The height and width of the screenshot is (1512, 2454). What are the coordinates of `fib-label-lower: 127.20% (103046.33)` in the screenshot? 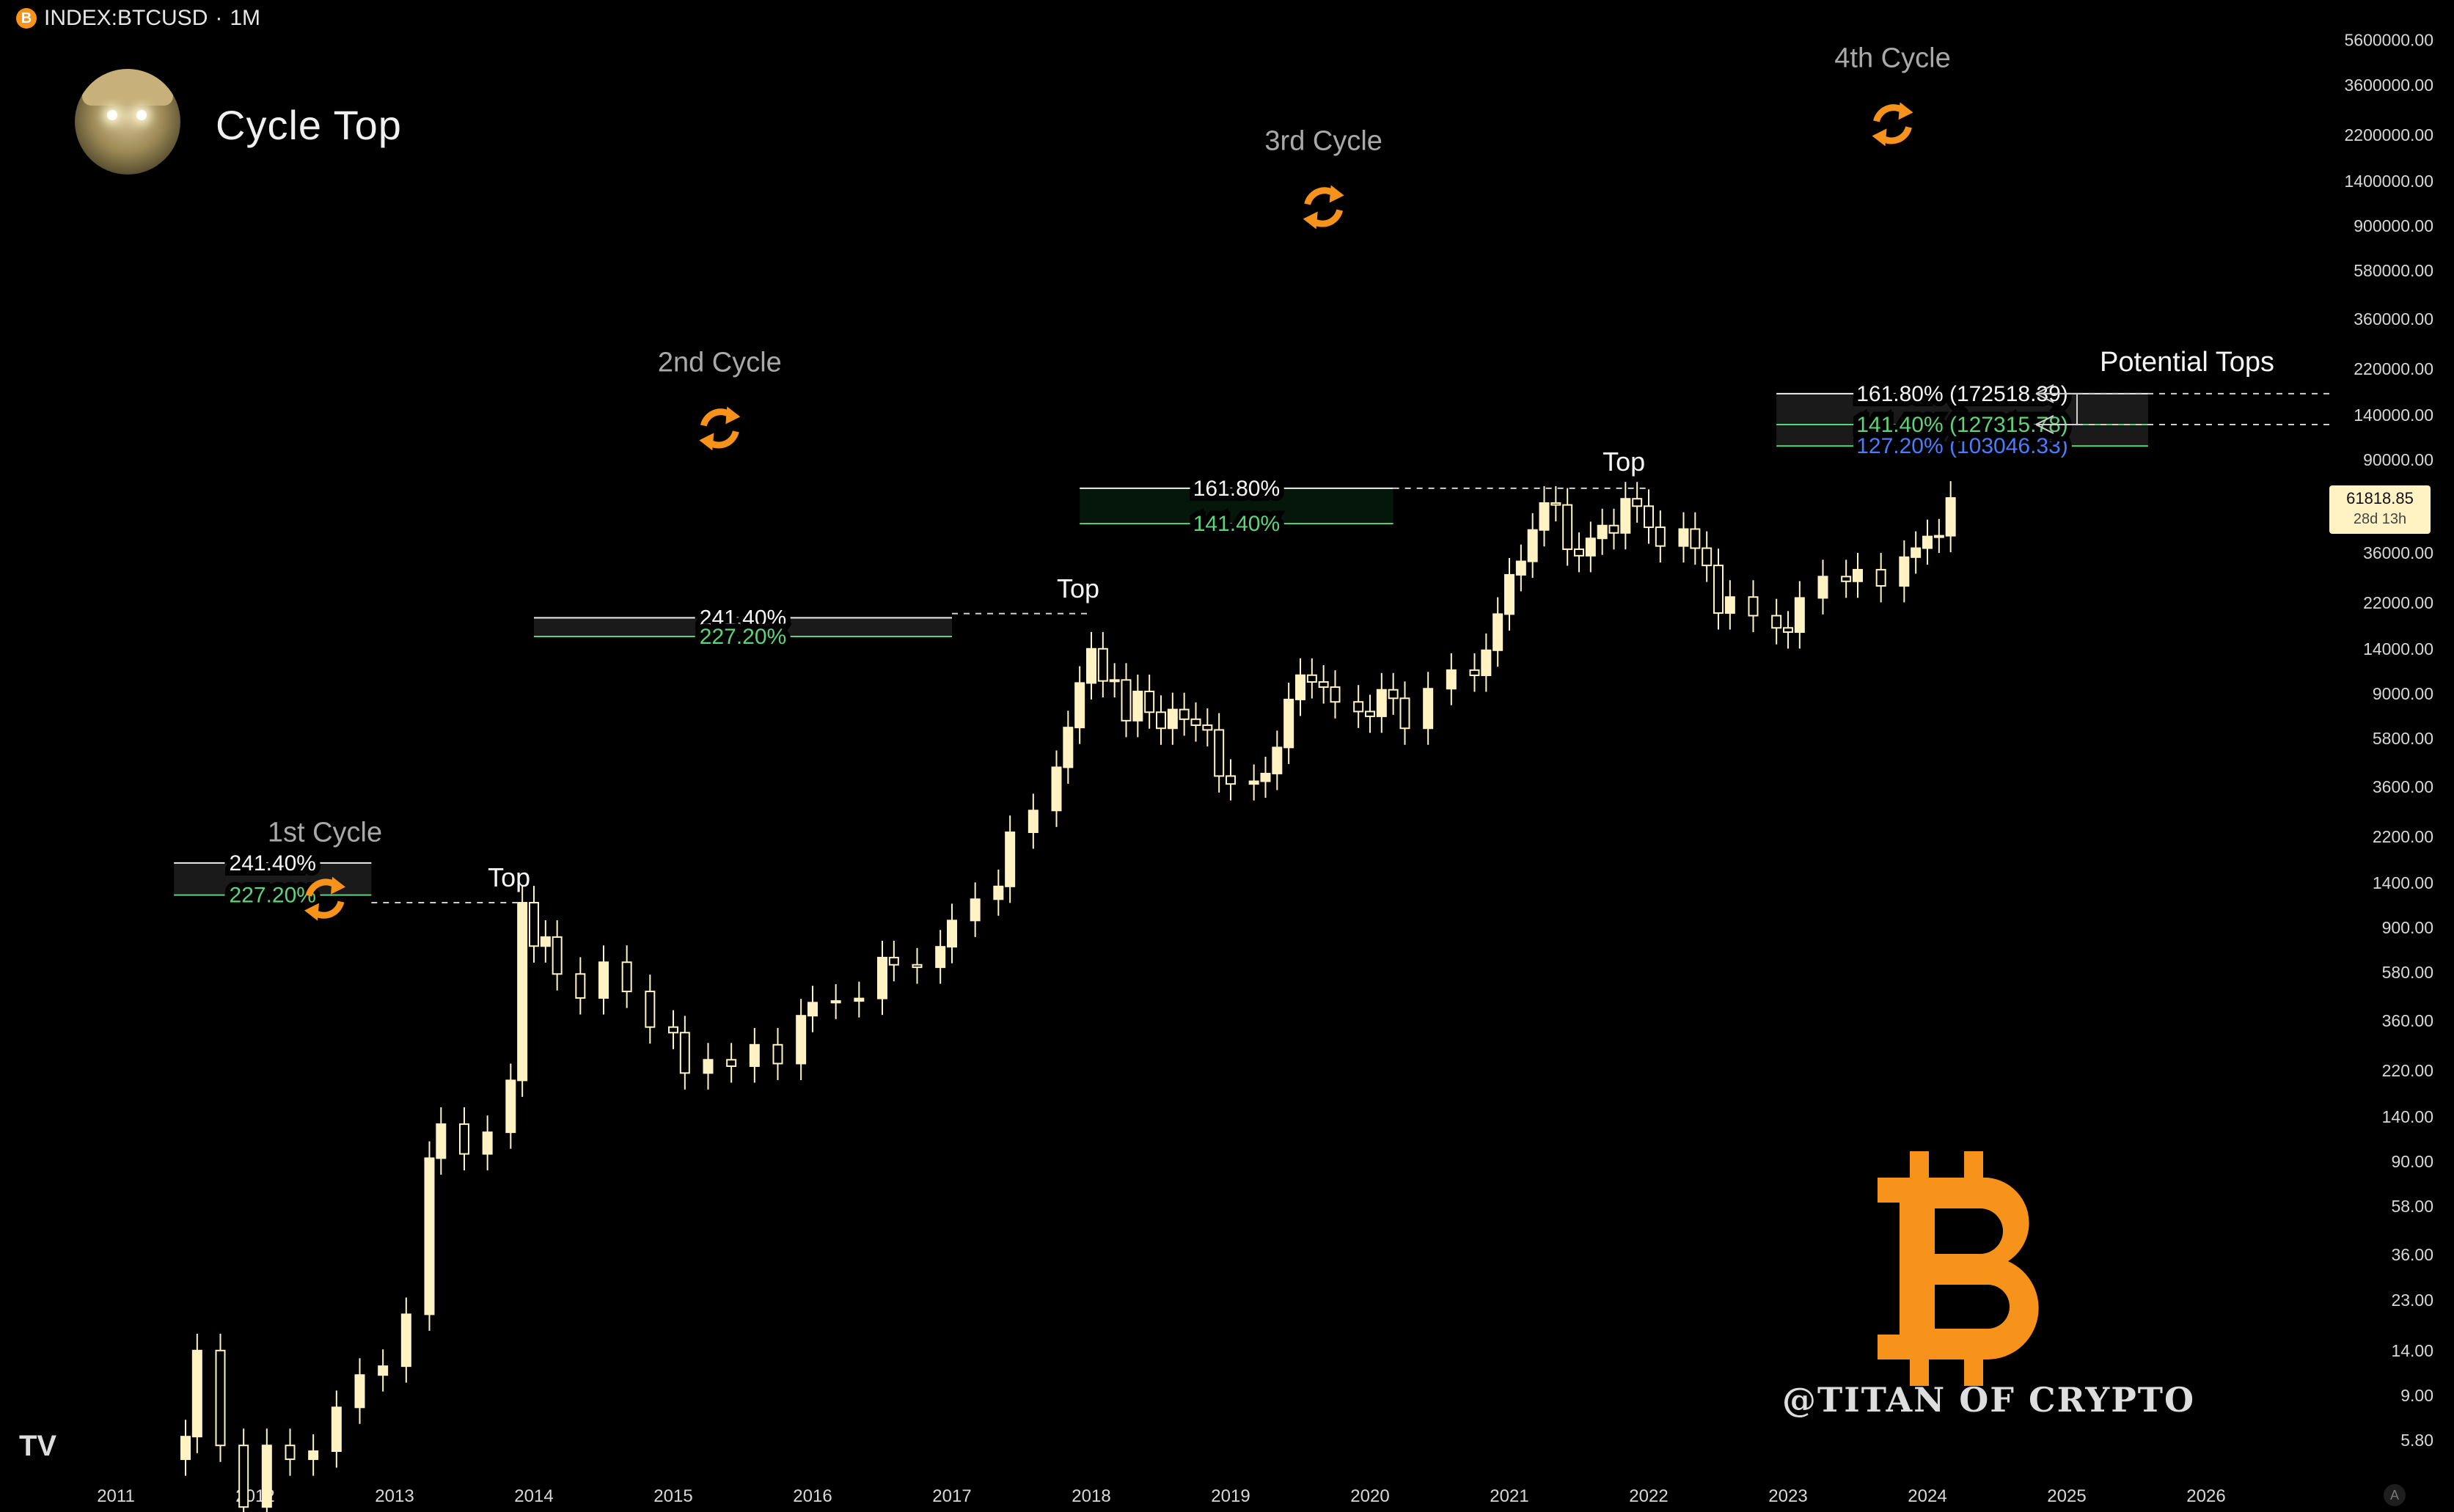 It's located at (1962, 446).